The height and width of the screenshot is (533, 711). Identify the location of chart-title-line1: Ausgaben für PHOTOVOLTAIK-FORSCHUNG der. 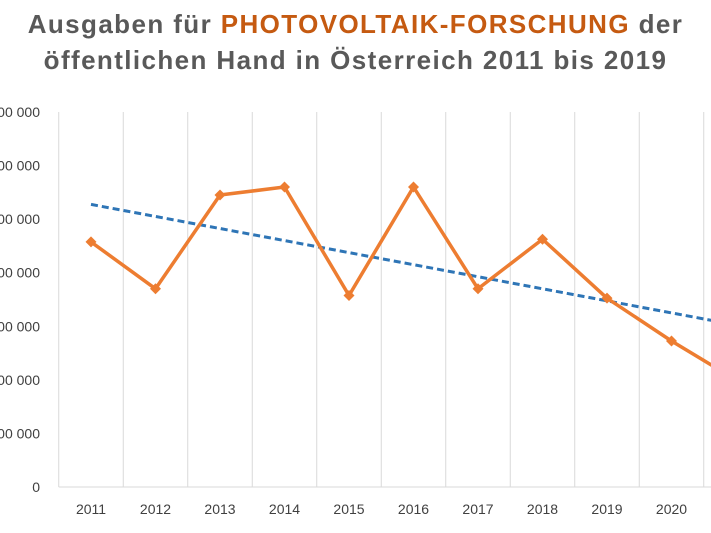
(355, 24).